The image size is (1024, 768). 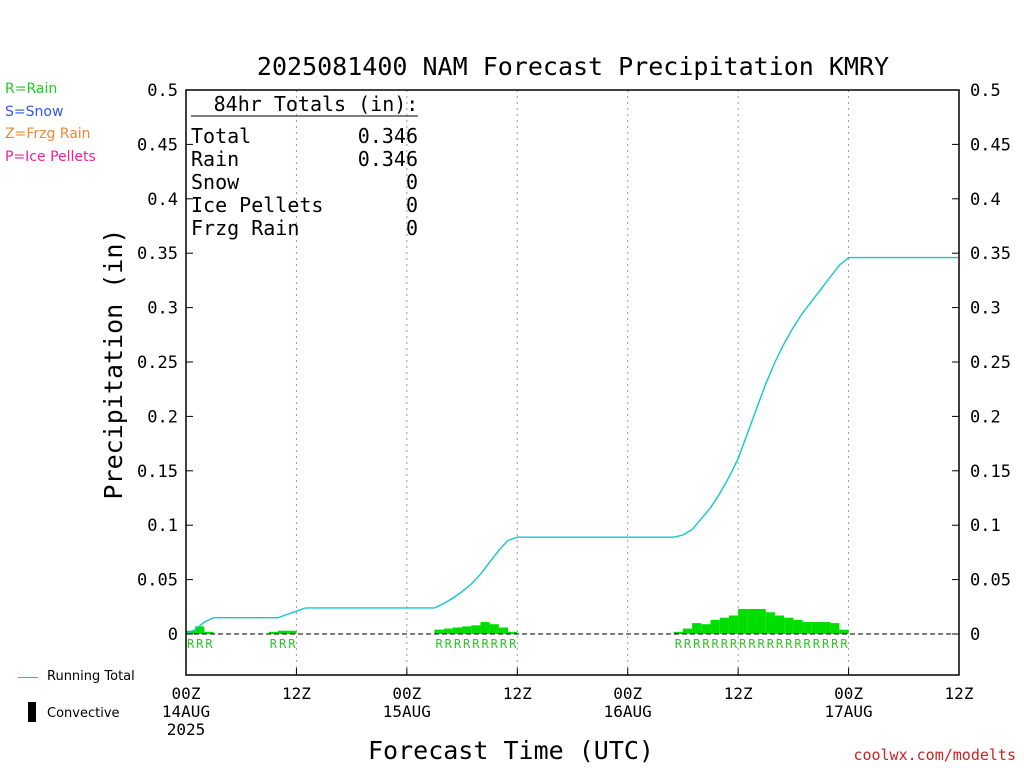 I want to click on totals-row-label: Ice Pellets, so click(x=257, y=205).